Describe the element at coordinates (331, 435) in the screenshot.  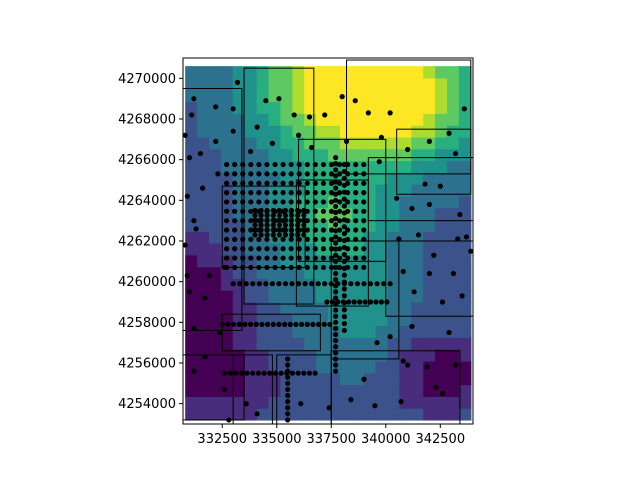
I see `x-axis: 332500 335000 337500 340000 342500` at that location.